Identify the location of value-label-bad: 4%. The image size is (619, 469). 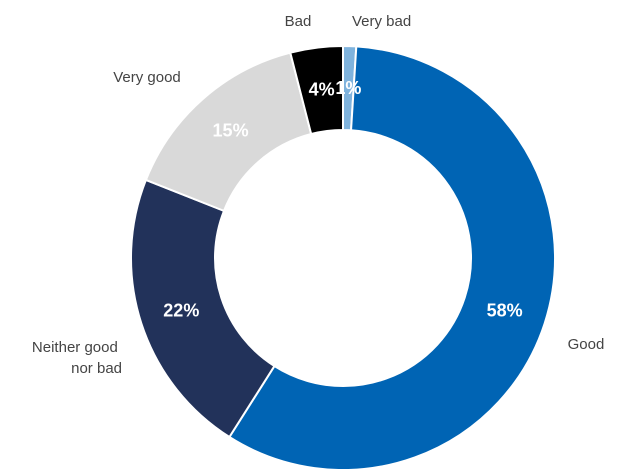
(322, 89).